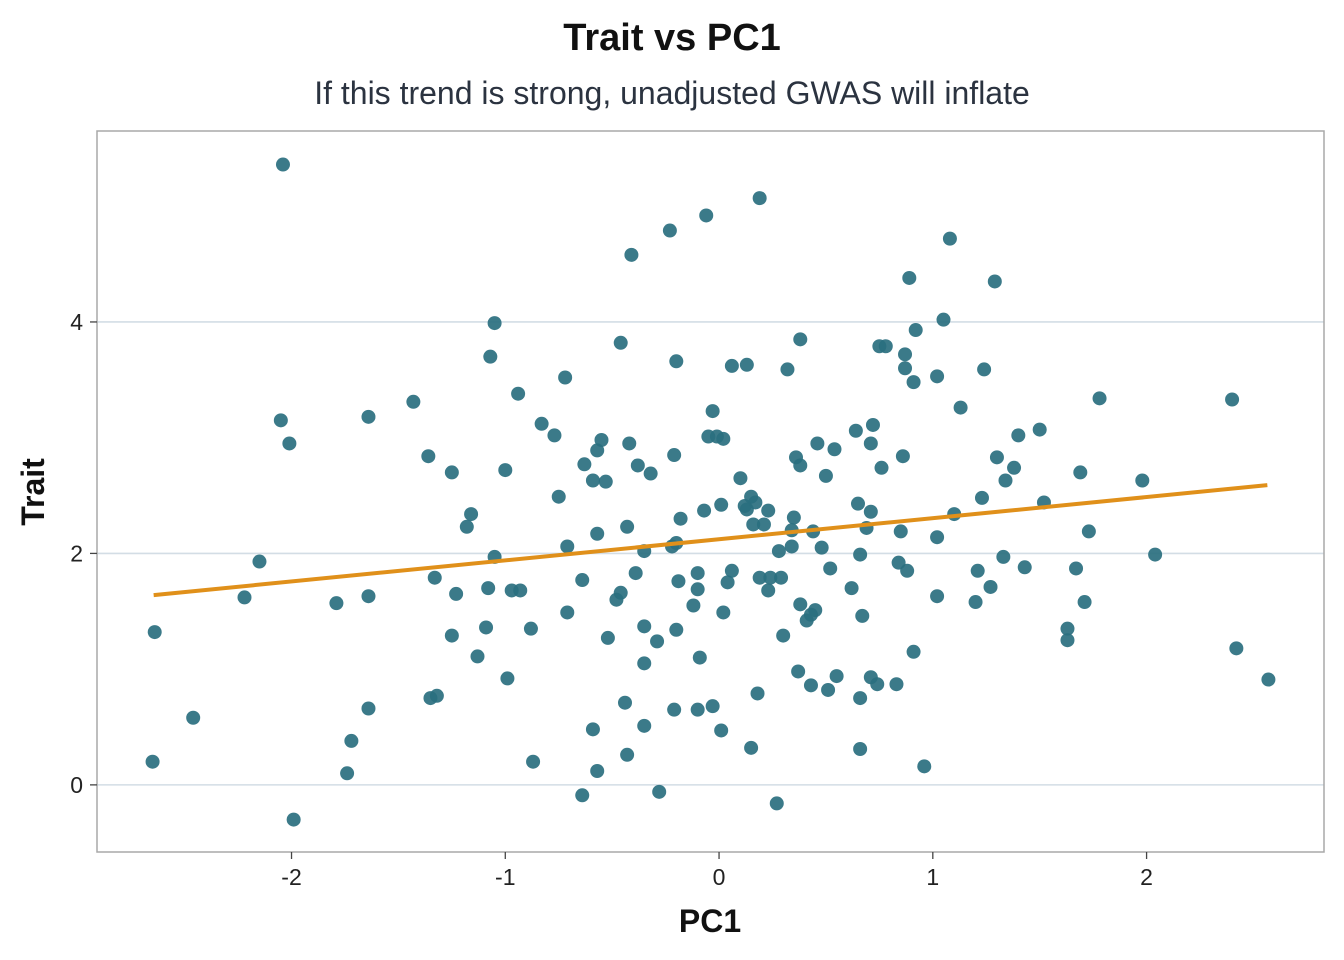  Describe the element at coordinates (76, 553) in the screenshot. I see `y-tick-label: 2` at that location.